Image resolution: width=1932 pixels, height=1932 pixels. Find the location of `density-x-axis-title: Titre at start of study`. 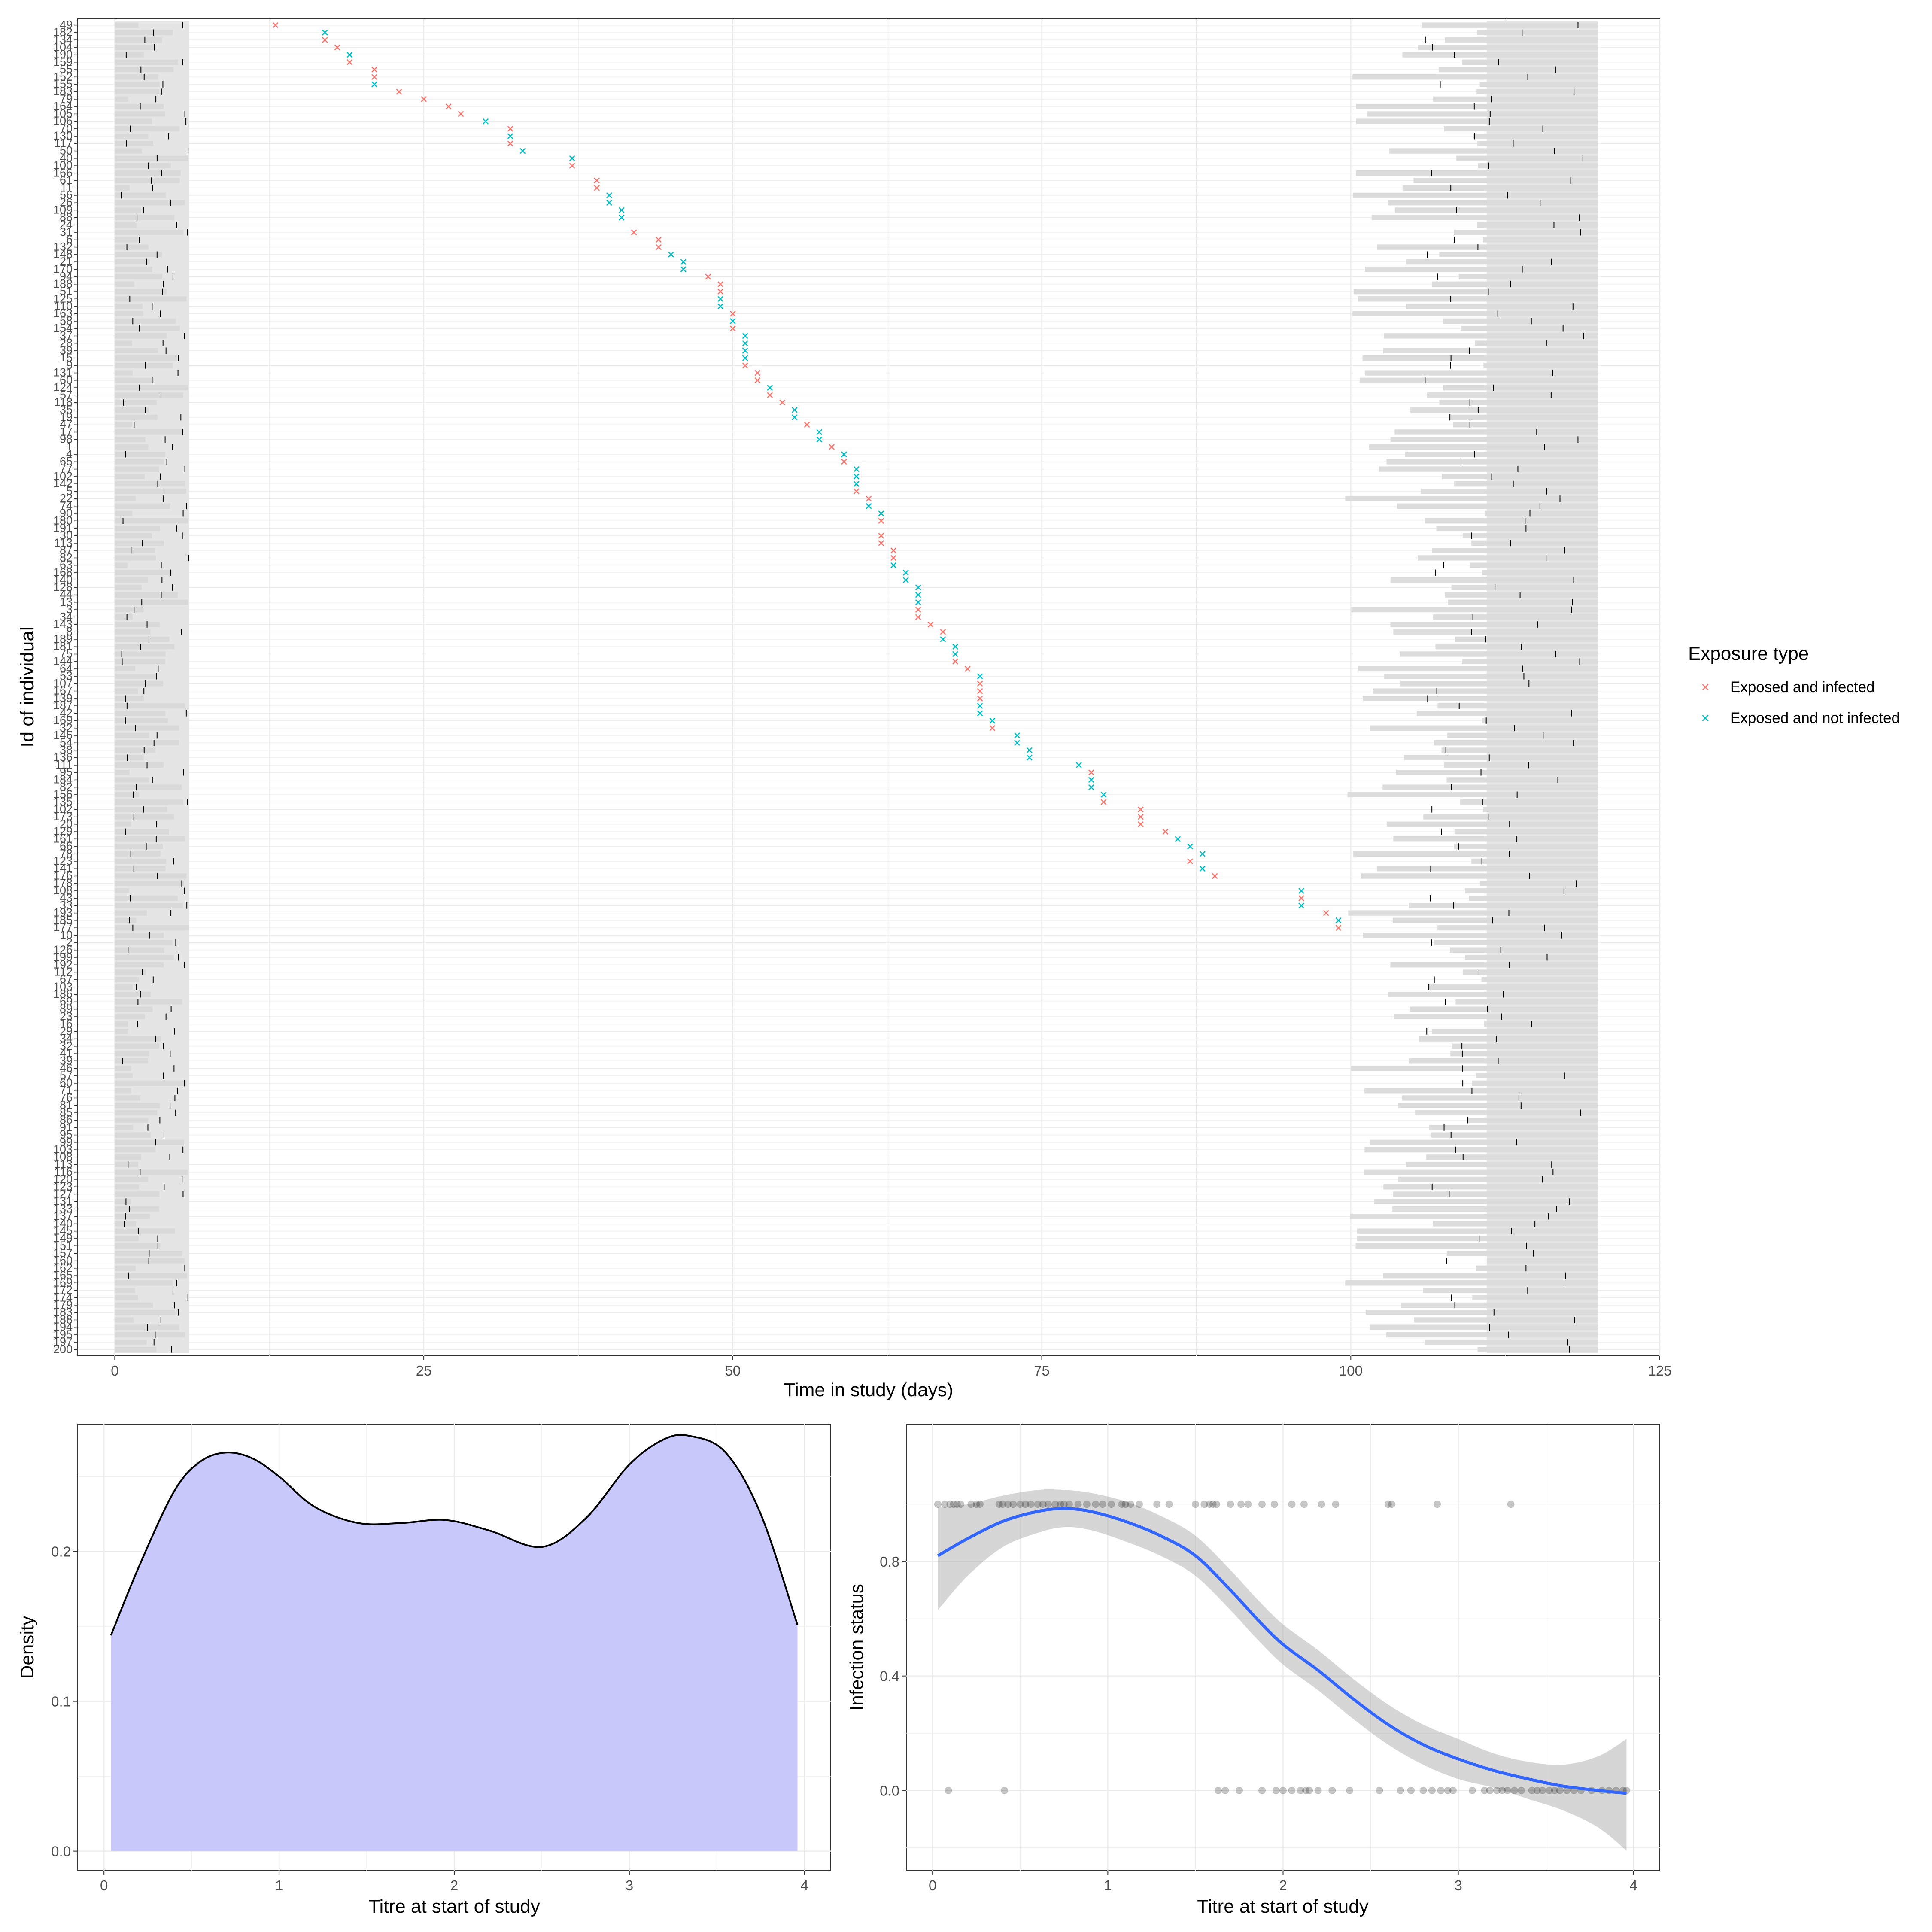

density-x-axis-title: Titre at start of study is located at coordinates (454, 1907).